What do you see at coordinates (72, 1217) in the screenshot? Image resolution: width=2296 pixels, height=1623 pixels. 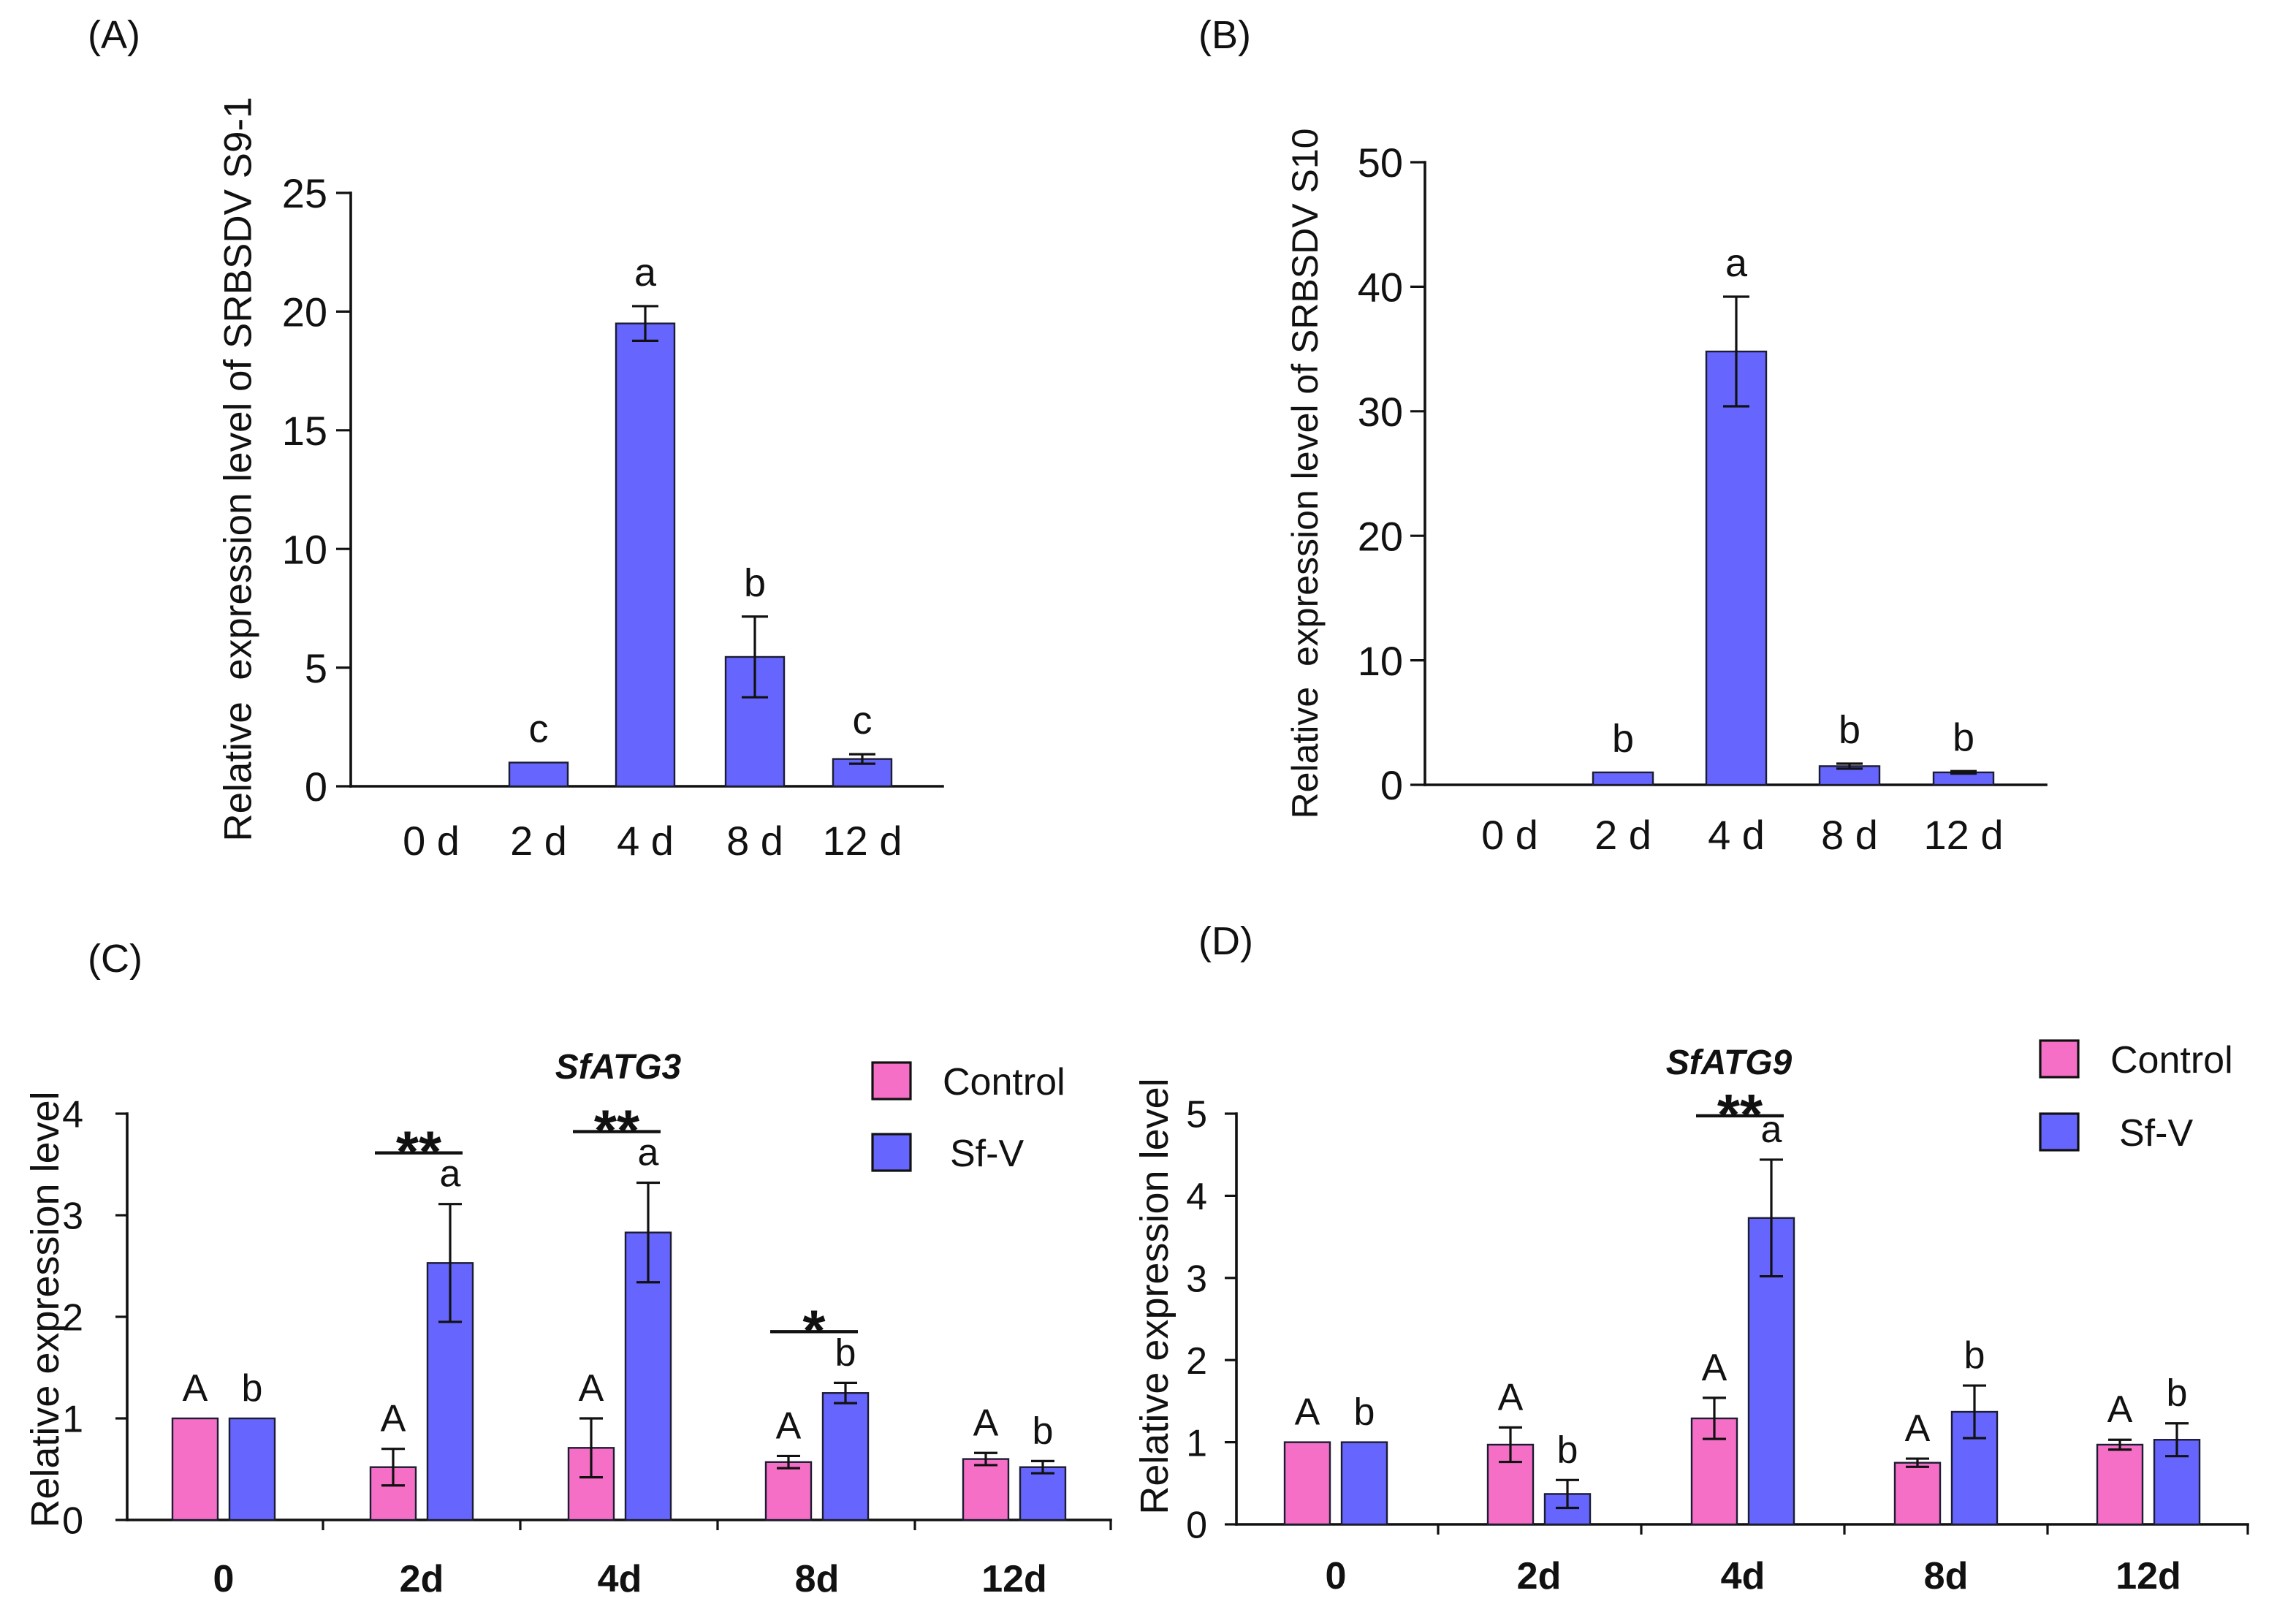 I see `panel-c-y-tick-label: 3` at bounding box center [72, 1217].